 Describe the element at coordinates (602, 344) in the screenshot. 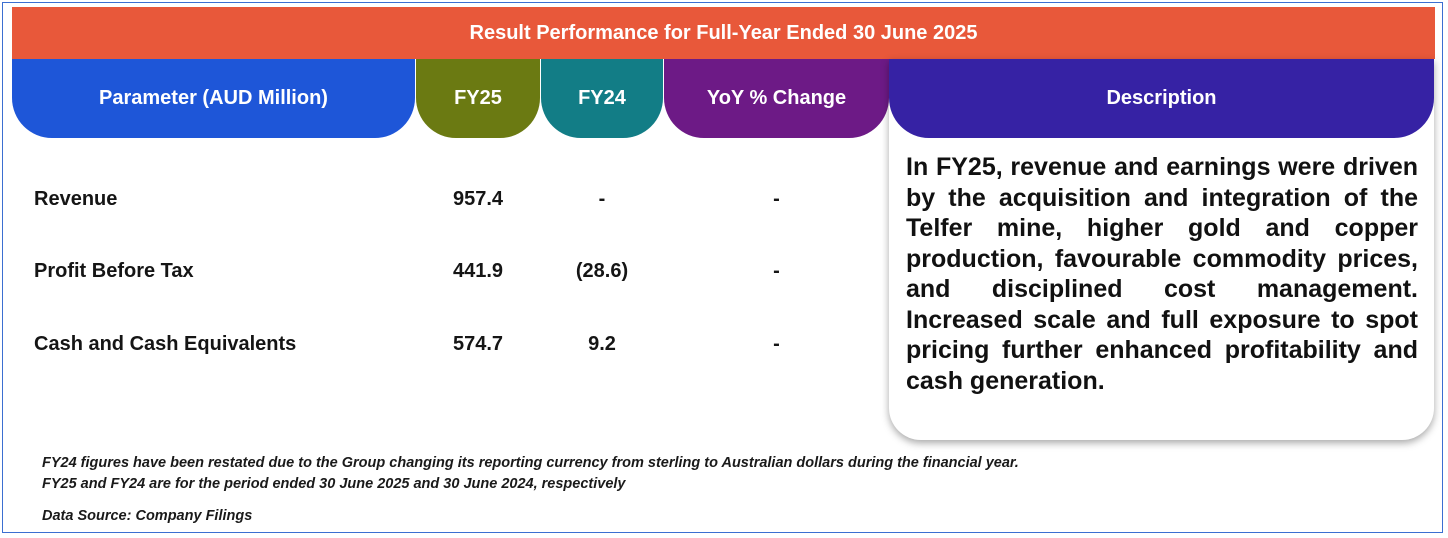

I see `row-fy24-value: 9.2` at that location.